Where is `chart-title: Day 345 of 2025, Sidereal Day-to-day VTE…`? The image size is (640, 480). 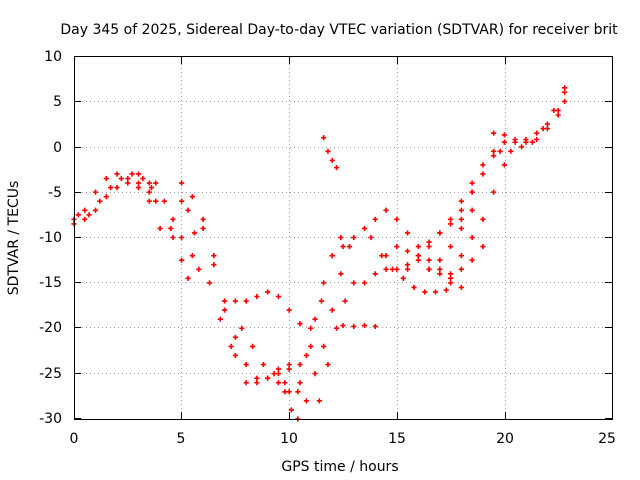
chart-title: Day 345 of 2025, Sidereal Day-to-day VTE… is located at coordinates (339, 30).